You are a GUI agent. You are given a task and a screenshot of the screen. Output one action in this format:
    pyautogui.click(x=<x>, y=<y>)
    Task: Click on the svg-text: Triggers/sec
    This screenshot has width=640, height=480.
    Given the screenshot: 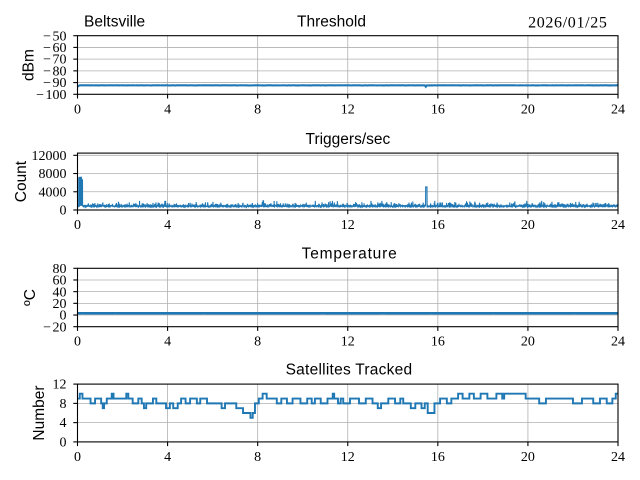 What is the action you would take?
    pyautogui.click(x=348, y=139)
    